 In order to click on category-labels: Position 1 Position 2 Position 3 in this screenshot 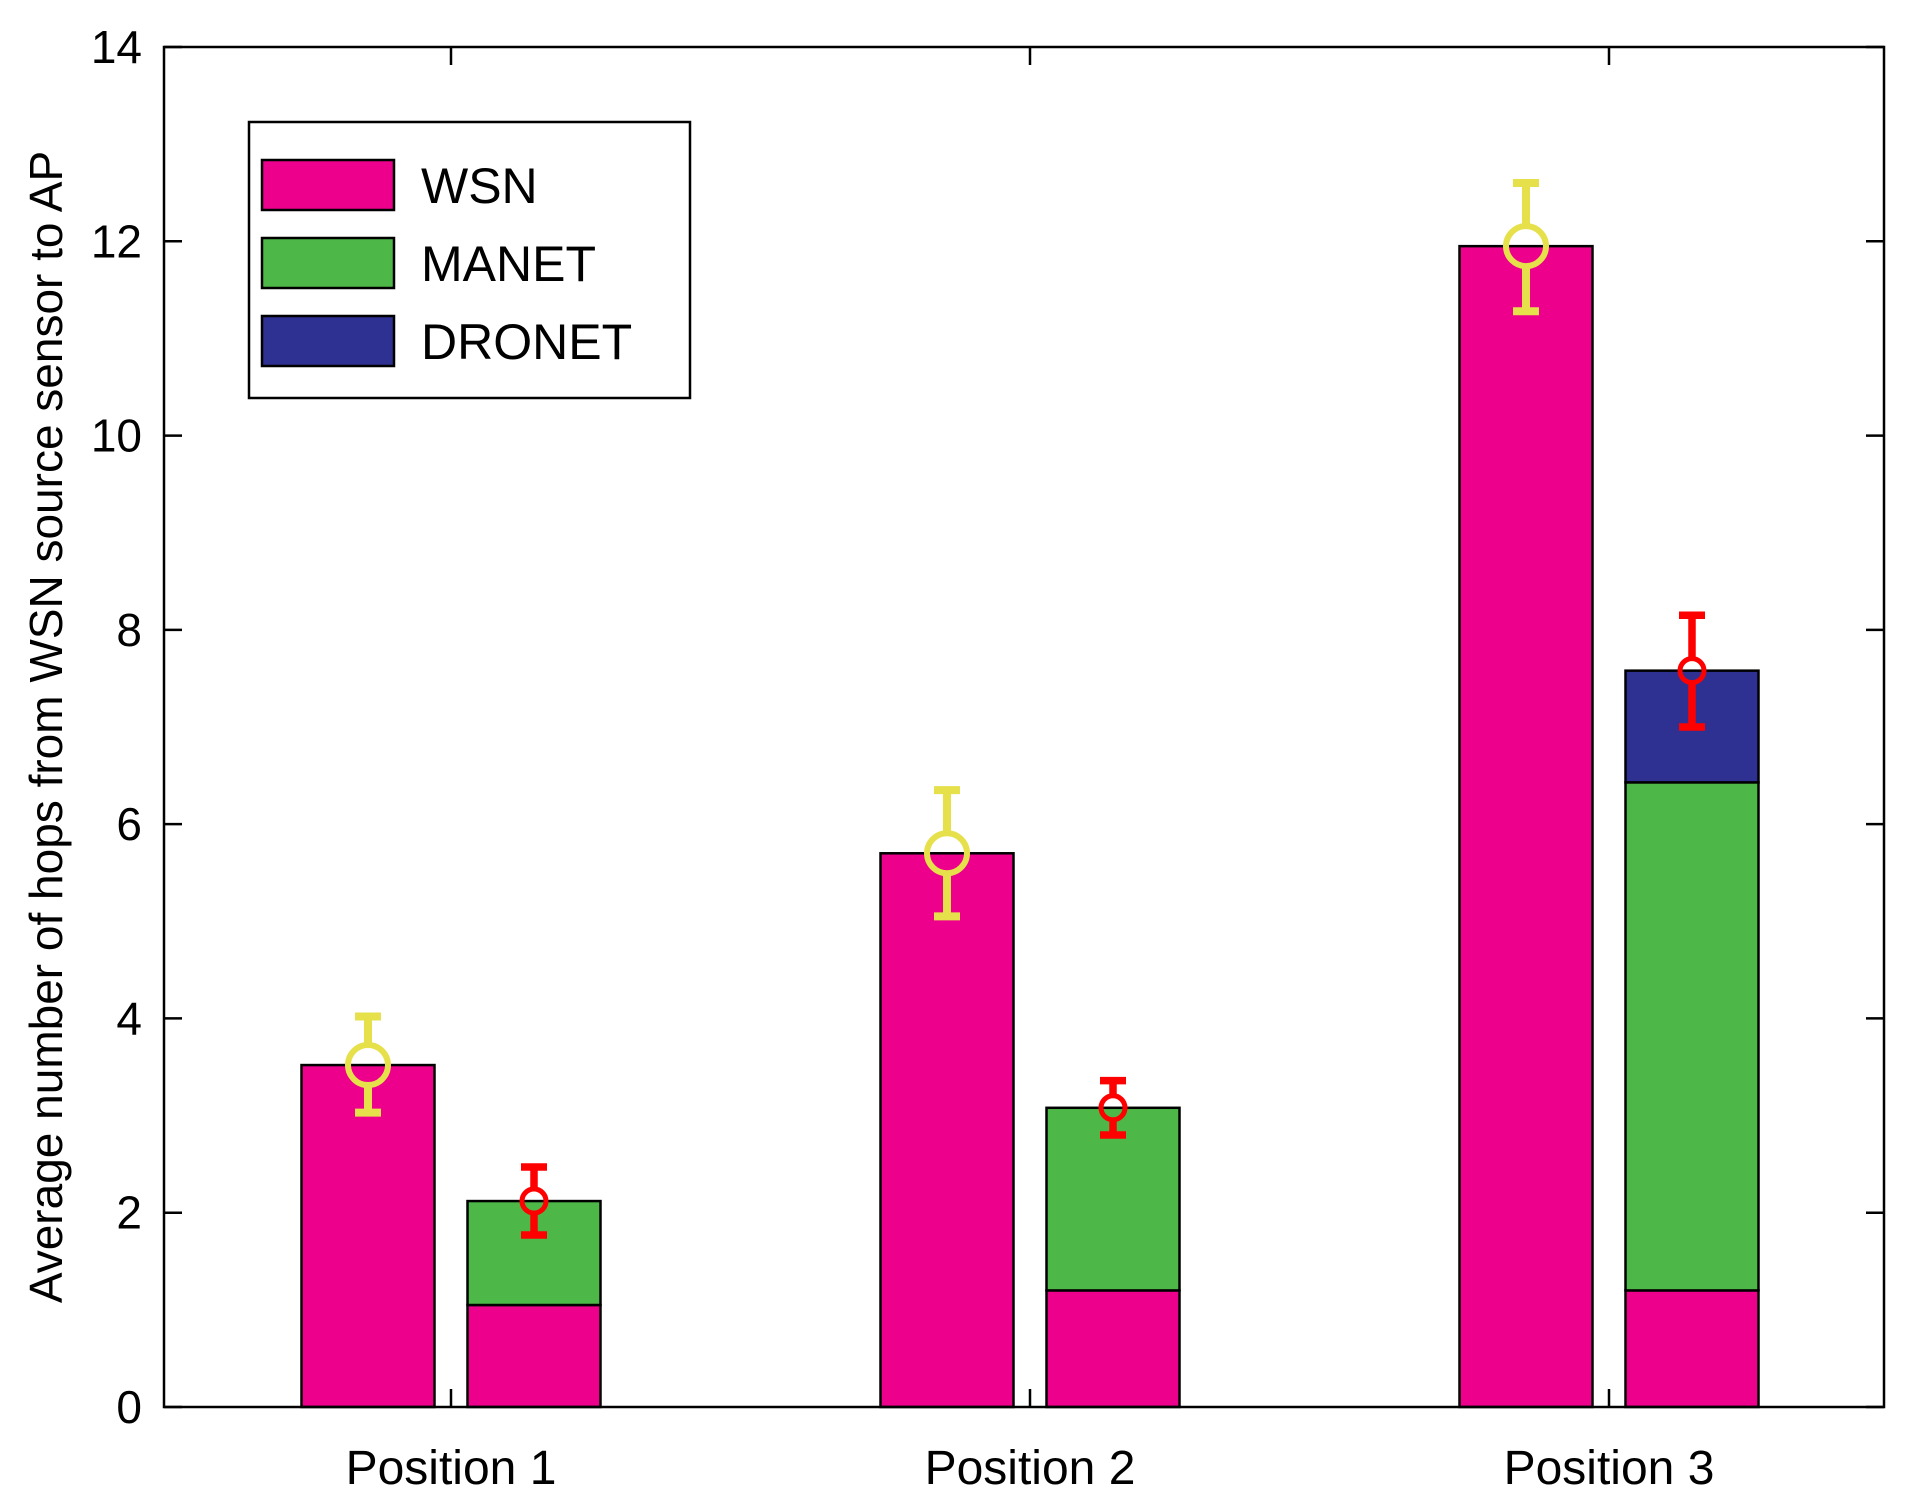, I will do `click(1030, 1468)`.